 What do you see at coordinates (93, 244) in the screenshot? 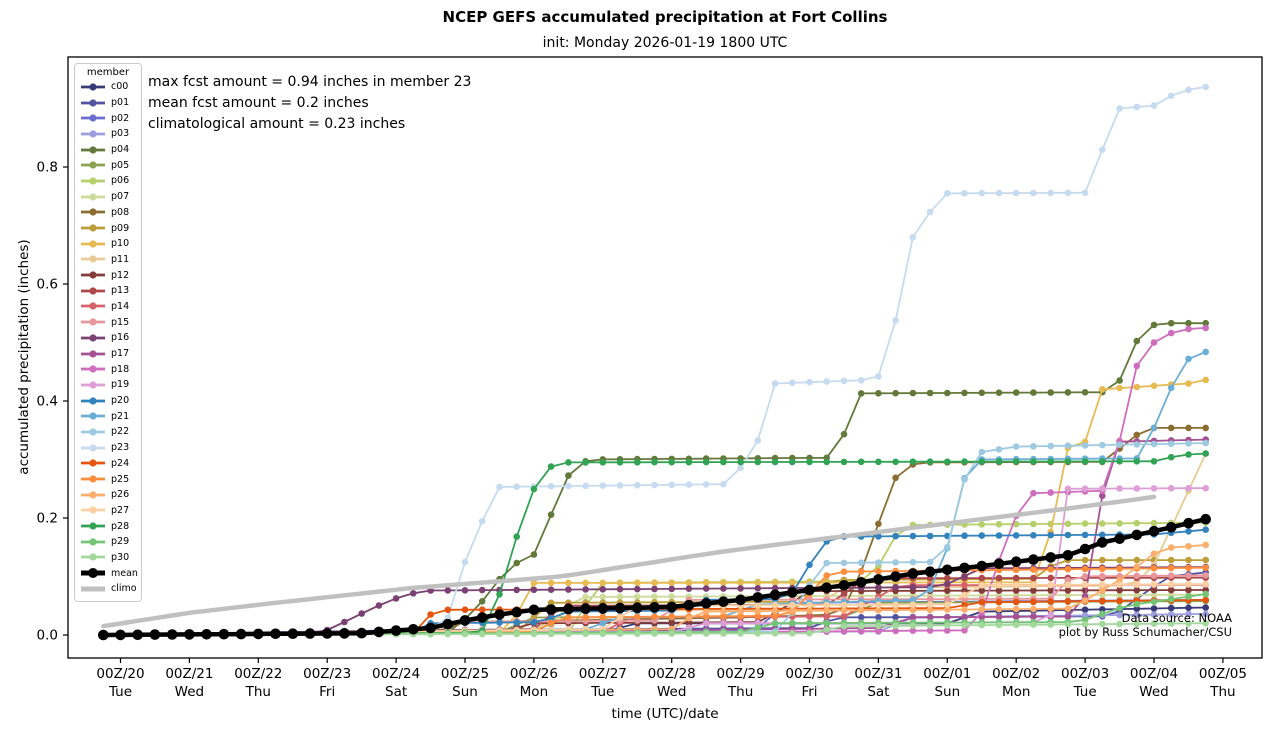
I see `legend-swatch-p10` at bounding box center [93, 244].